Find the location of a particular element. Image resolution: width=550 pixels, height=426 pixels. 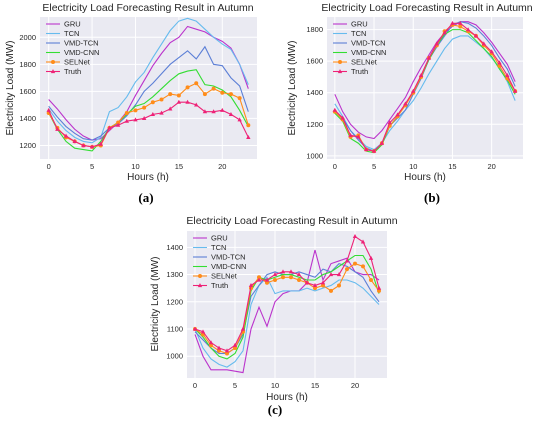

legend-label: VMD-CNN is located at coordinates (81, 52).